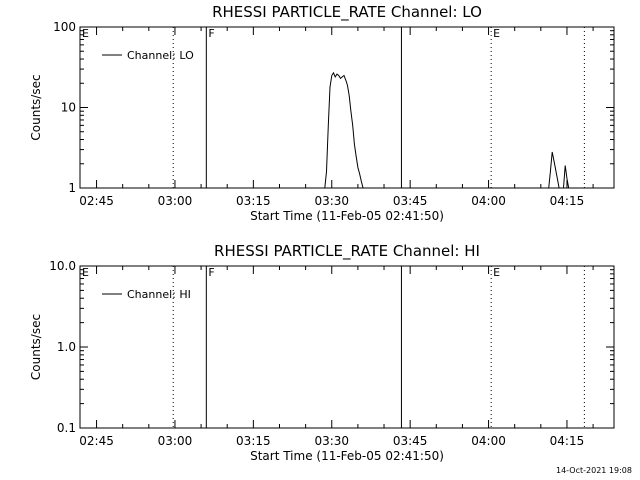 The width and height of the screenshot is (640, 480). What do you see at coordinates (66, 347) in the screenshot?
I see `y-tick-label: 1.0` at bounding box center [66, 347].